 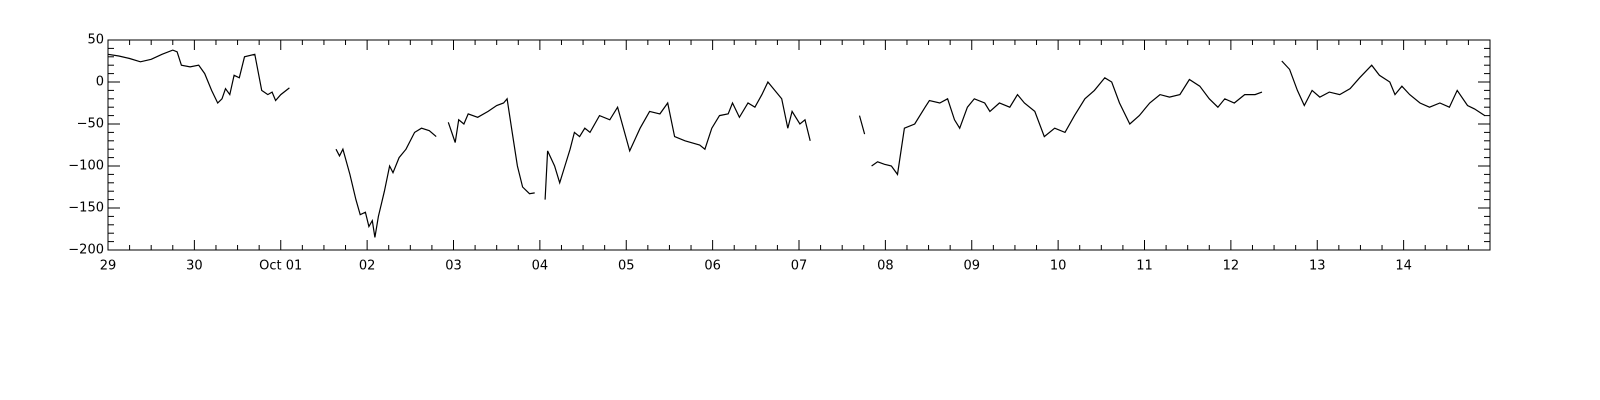 What do you see at coordinates (1403, 266) in the screenshot?
I see `x-tick-label: 14` at bounding box center [1403, 266].